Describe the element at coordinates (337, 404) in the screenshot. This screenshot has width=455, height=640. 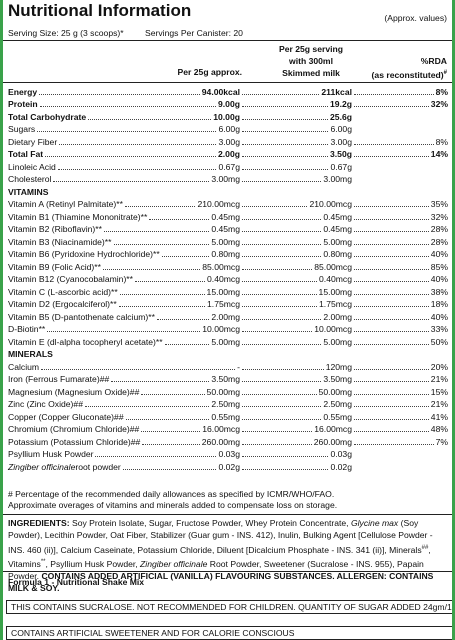
I see `amount: 2.50mg` at that location.